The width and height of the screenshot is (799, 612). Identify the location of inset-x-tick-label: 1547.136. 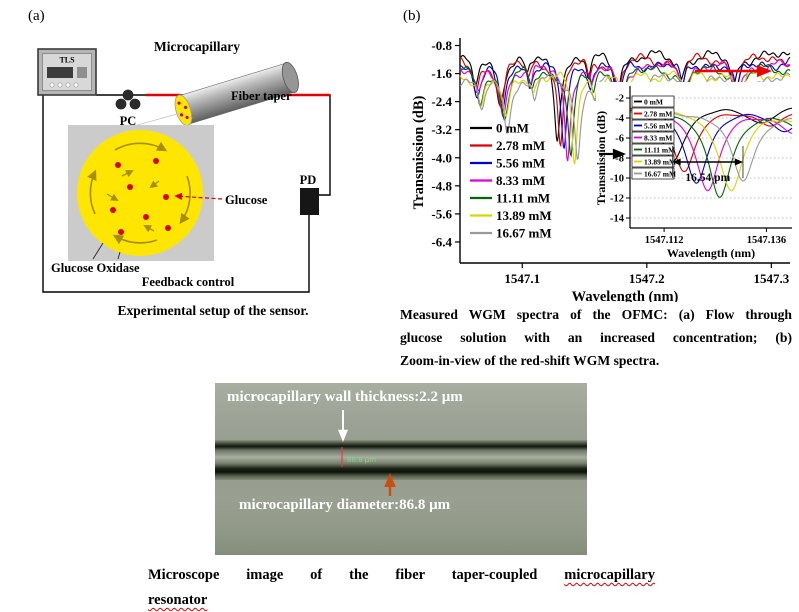
(766, 240).